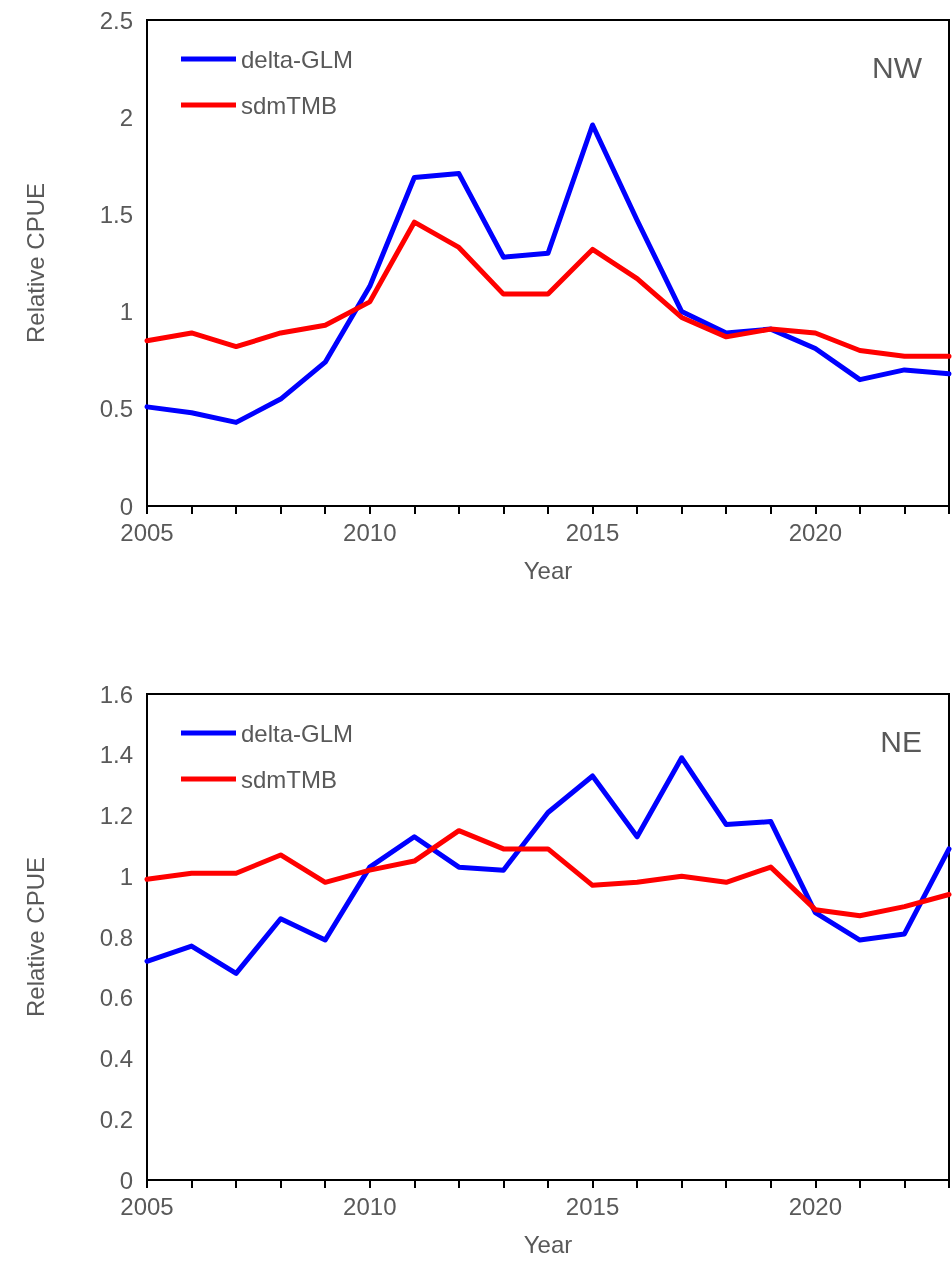 This screenshot has width=952, height=1268. I want to click on y-tick-label: 0.5, so click(116, 409).